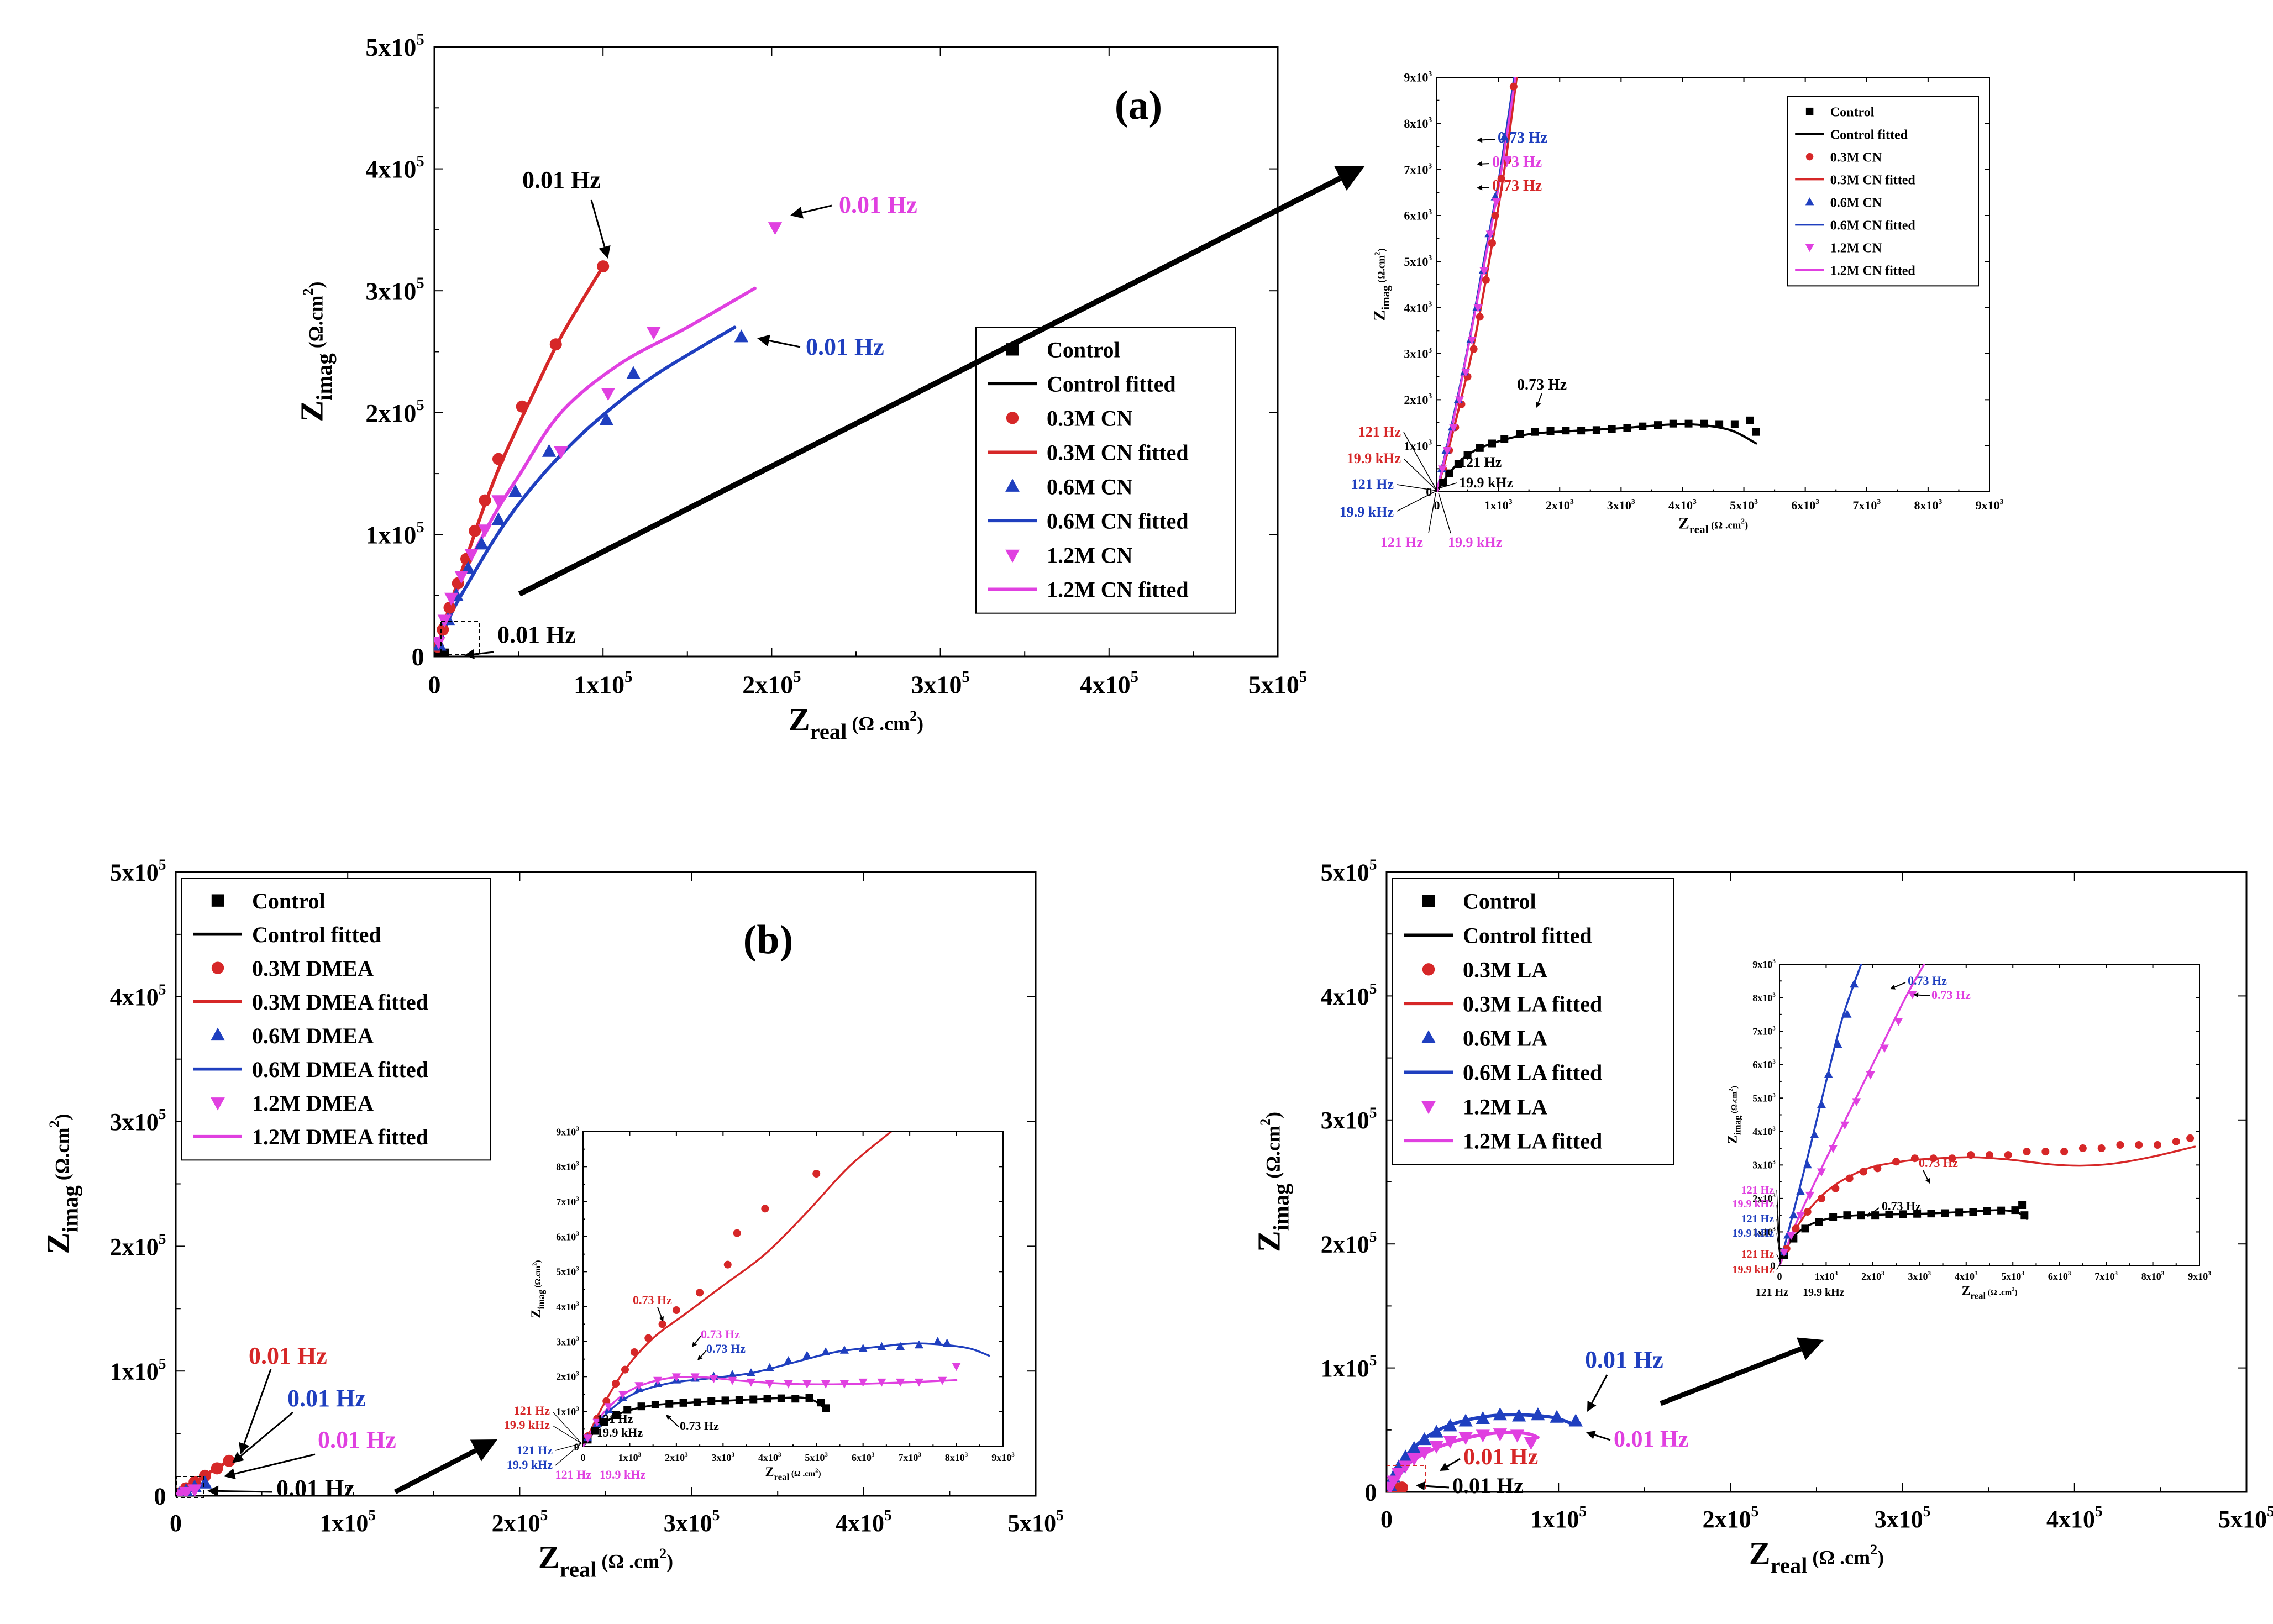 This screenshot has width=2273, height=1624. I want to click on y-tick-label: 2x10³, so click(1764, 1198).